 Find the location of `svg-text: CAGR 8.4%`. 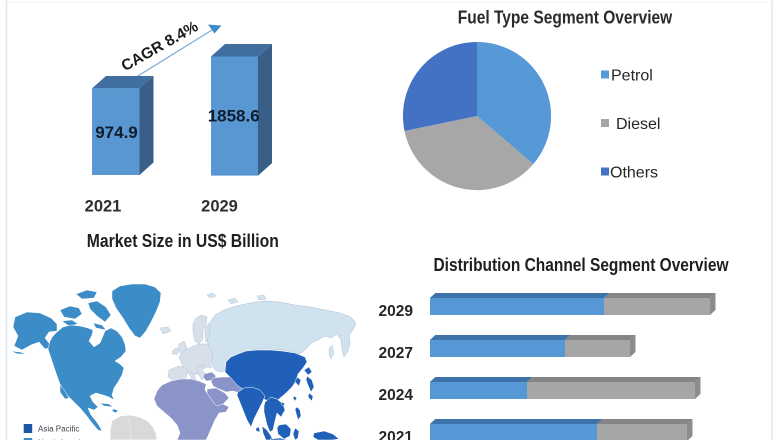

svg-text: CAGR 8.4% is located at coordinates (160, 46).